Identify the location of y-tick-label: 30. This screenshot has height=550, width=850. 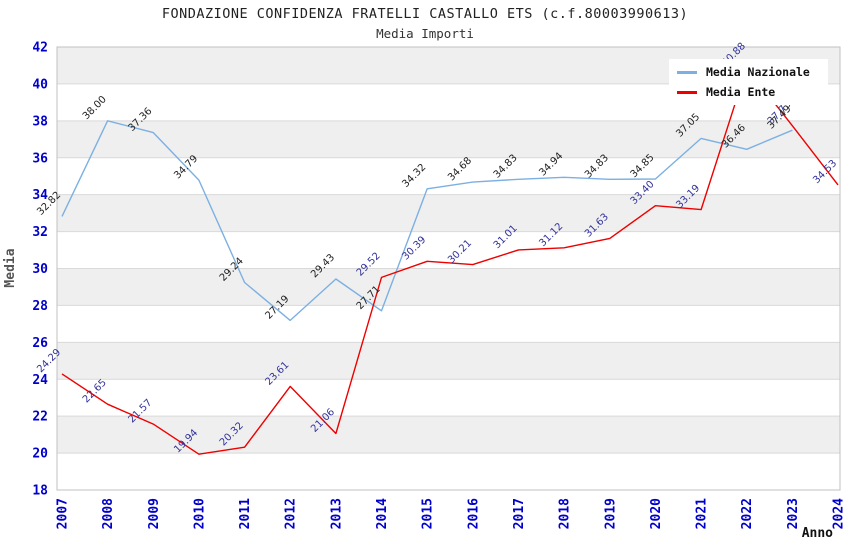
(40, 269).